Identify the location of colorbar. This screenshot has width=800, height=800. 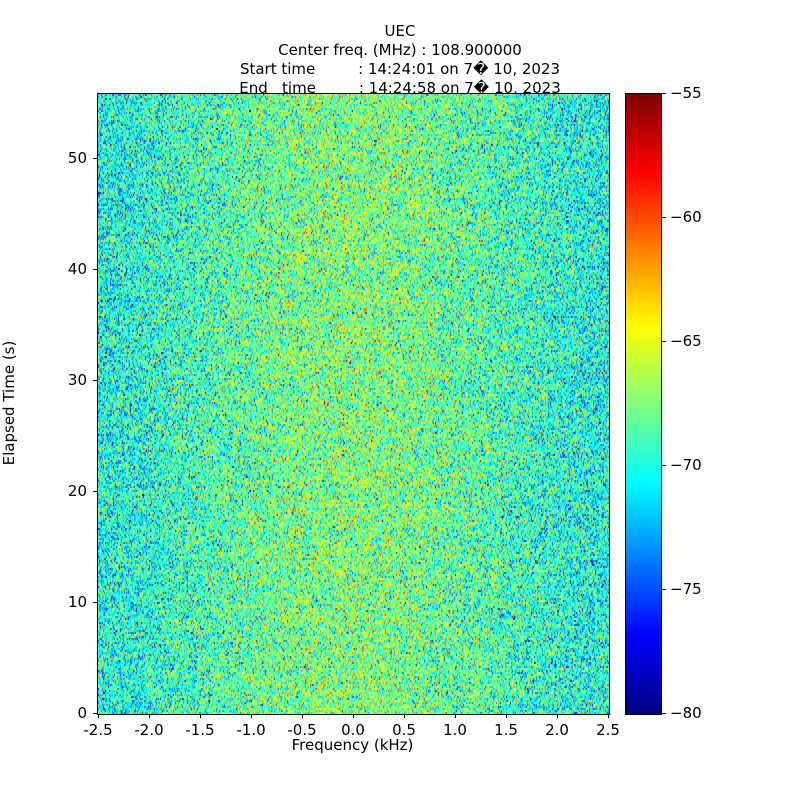
(643, 404).